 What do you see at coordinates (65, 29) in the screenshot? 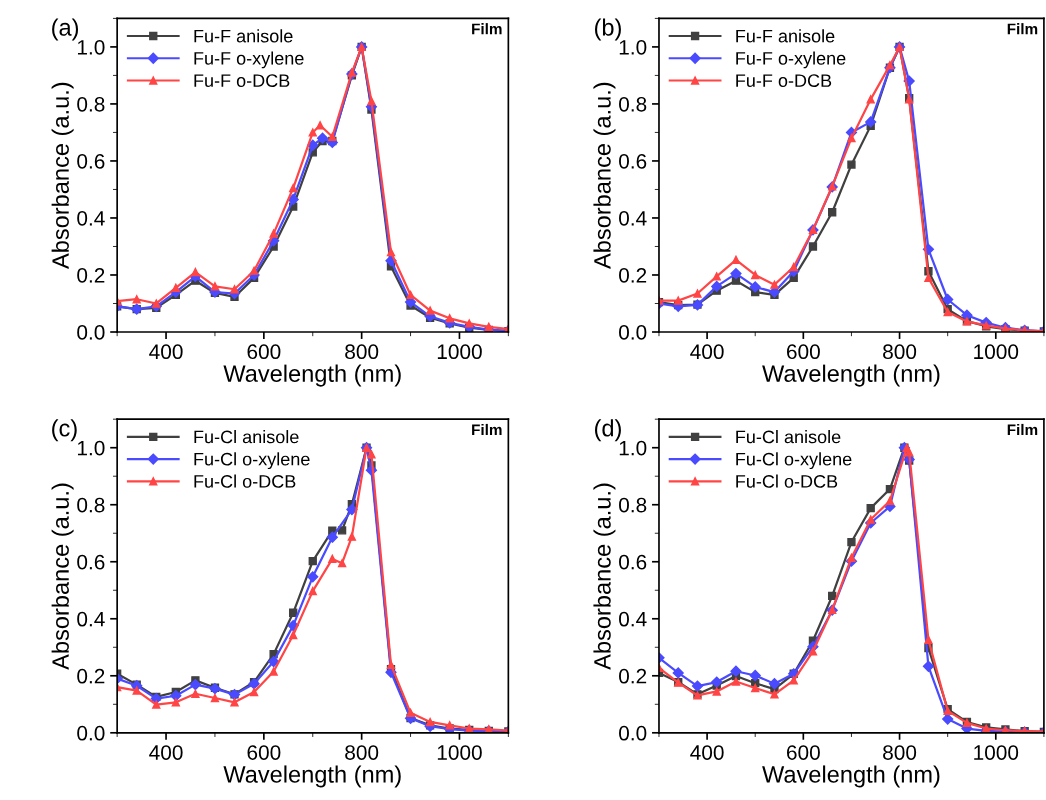
I see `text: (a)` at bounding box center [65, 29].